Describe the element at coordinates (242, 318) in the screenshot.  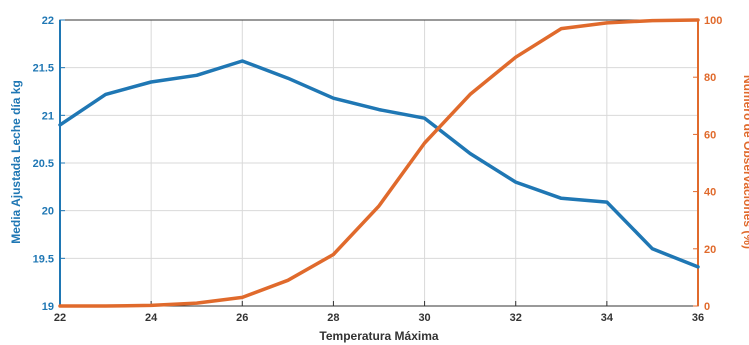
I see `x-tick-label: 26` at that location.